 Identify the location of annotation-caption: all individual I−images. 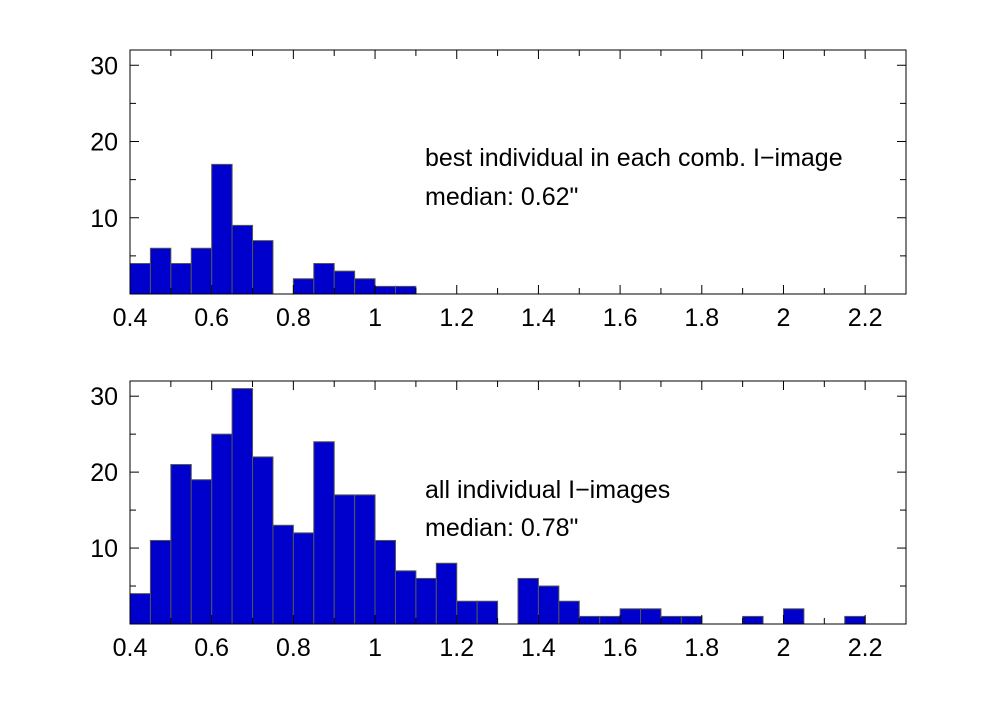
(547, 490).